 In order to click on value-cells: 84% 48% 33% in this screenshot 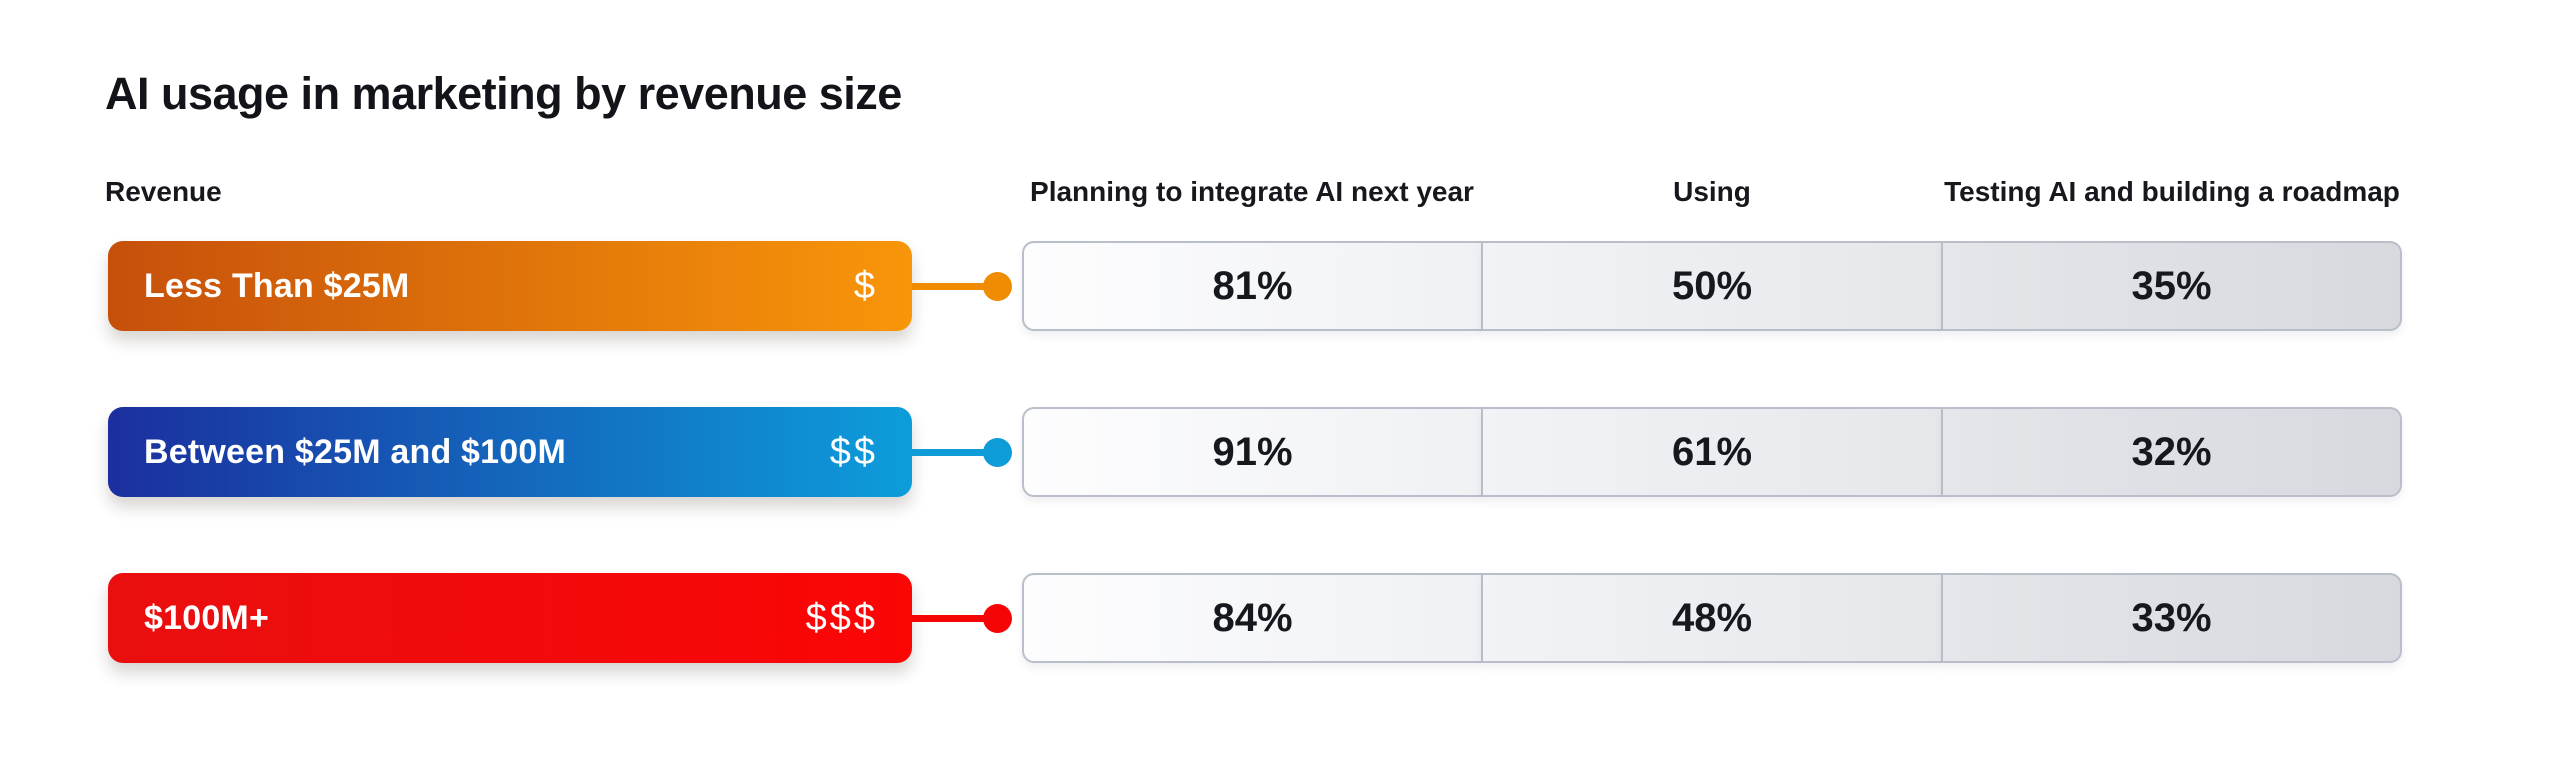, I will do `click(1712, 618)`.